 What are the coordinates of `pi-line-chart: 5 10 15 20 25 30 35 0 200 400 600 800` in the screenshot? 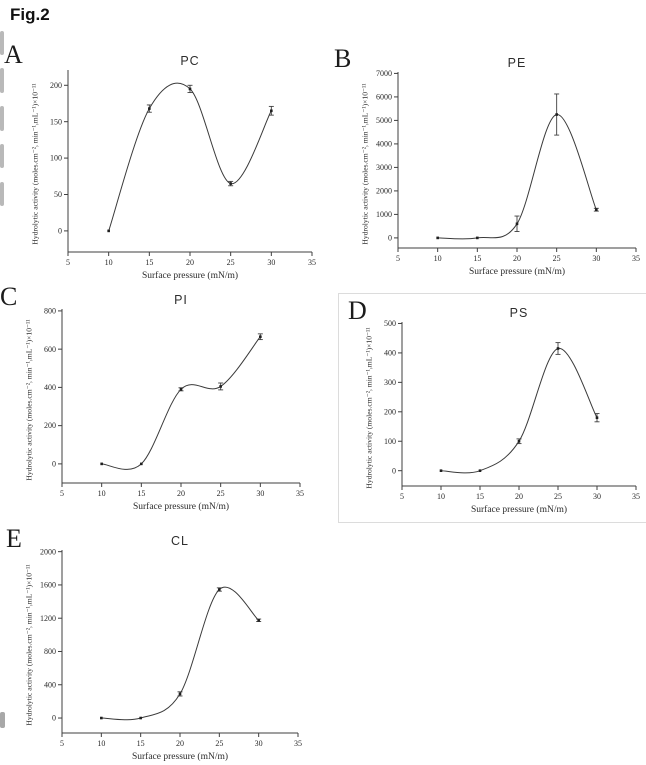 It's located at (174, 402).